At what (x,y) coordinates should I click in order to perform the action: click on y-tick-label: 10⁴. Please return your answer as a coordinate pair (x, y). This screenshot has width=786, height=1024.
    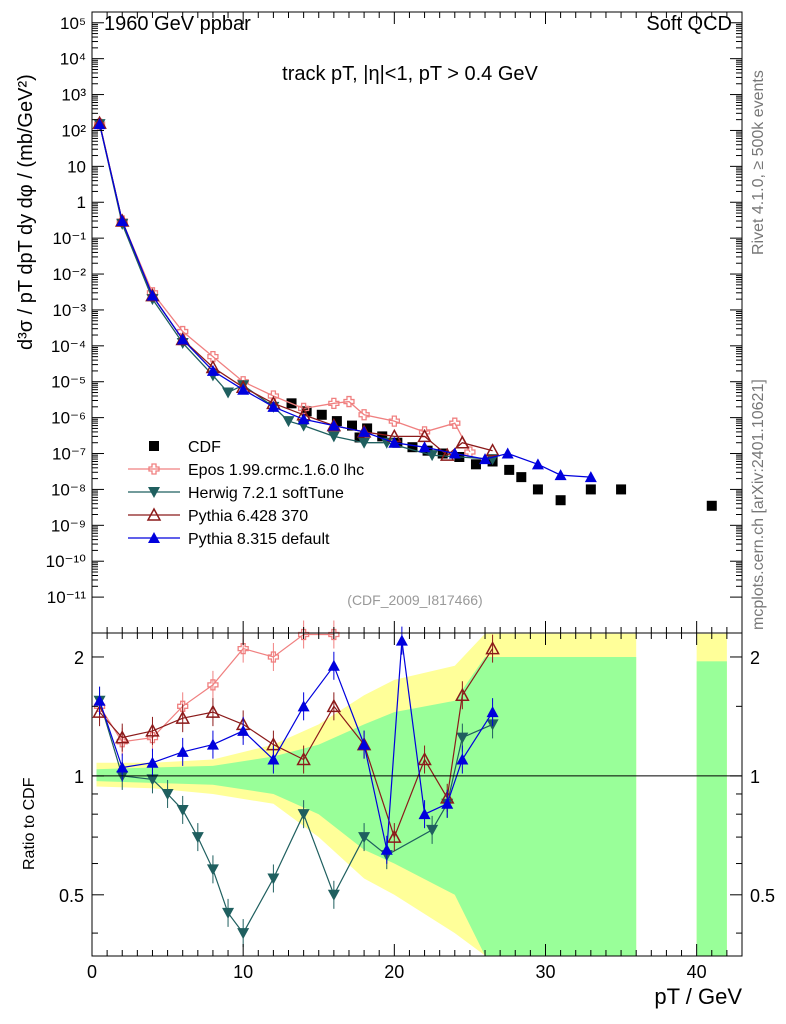
    Looking at the image, I should click on (73, 59).